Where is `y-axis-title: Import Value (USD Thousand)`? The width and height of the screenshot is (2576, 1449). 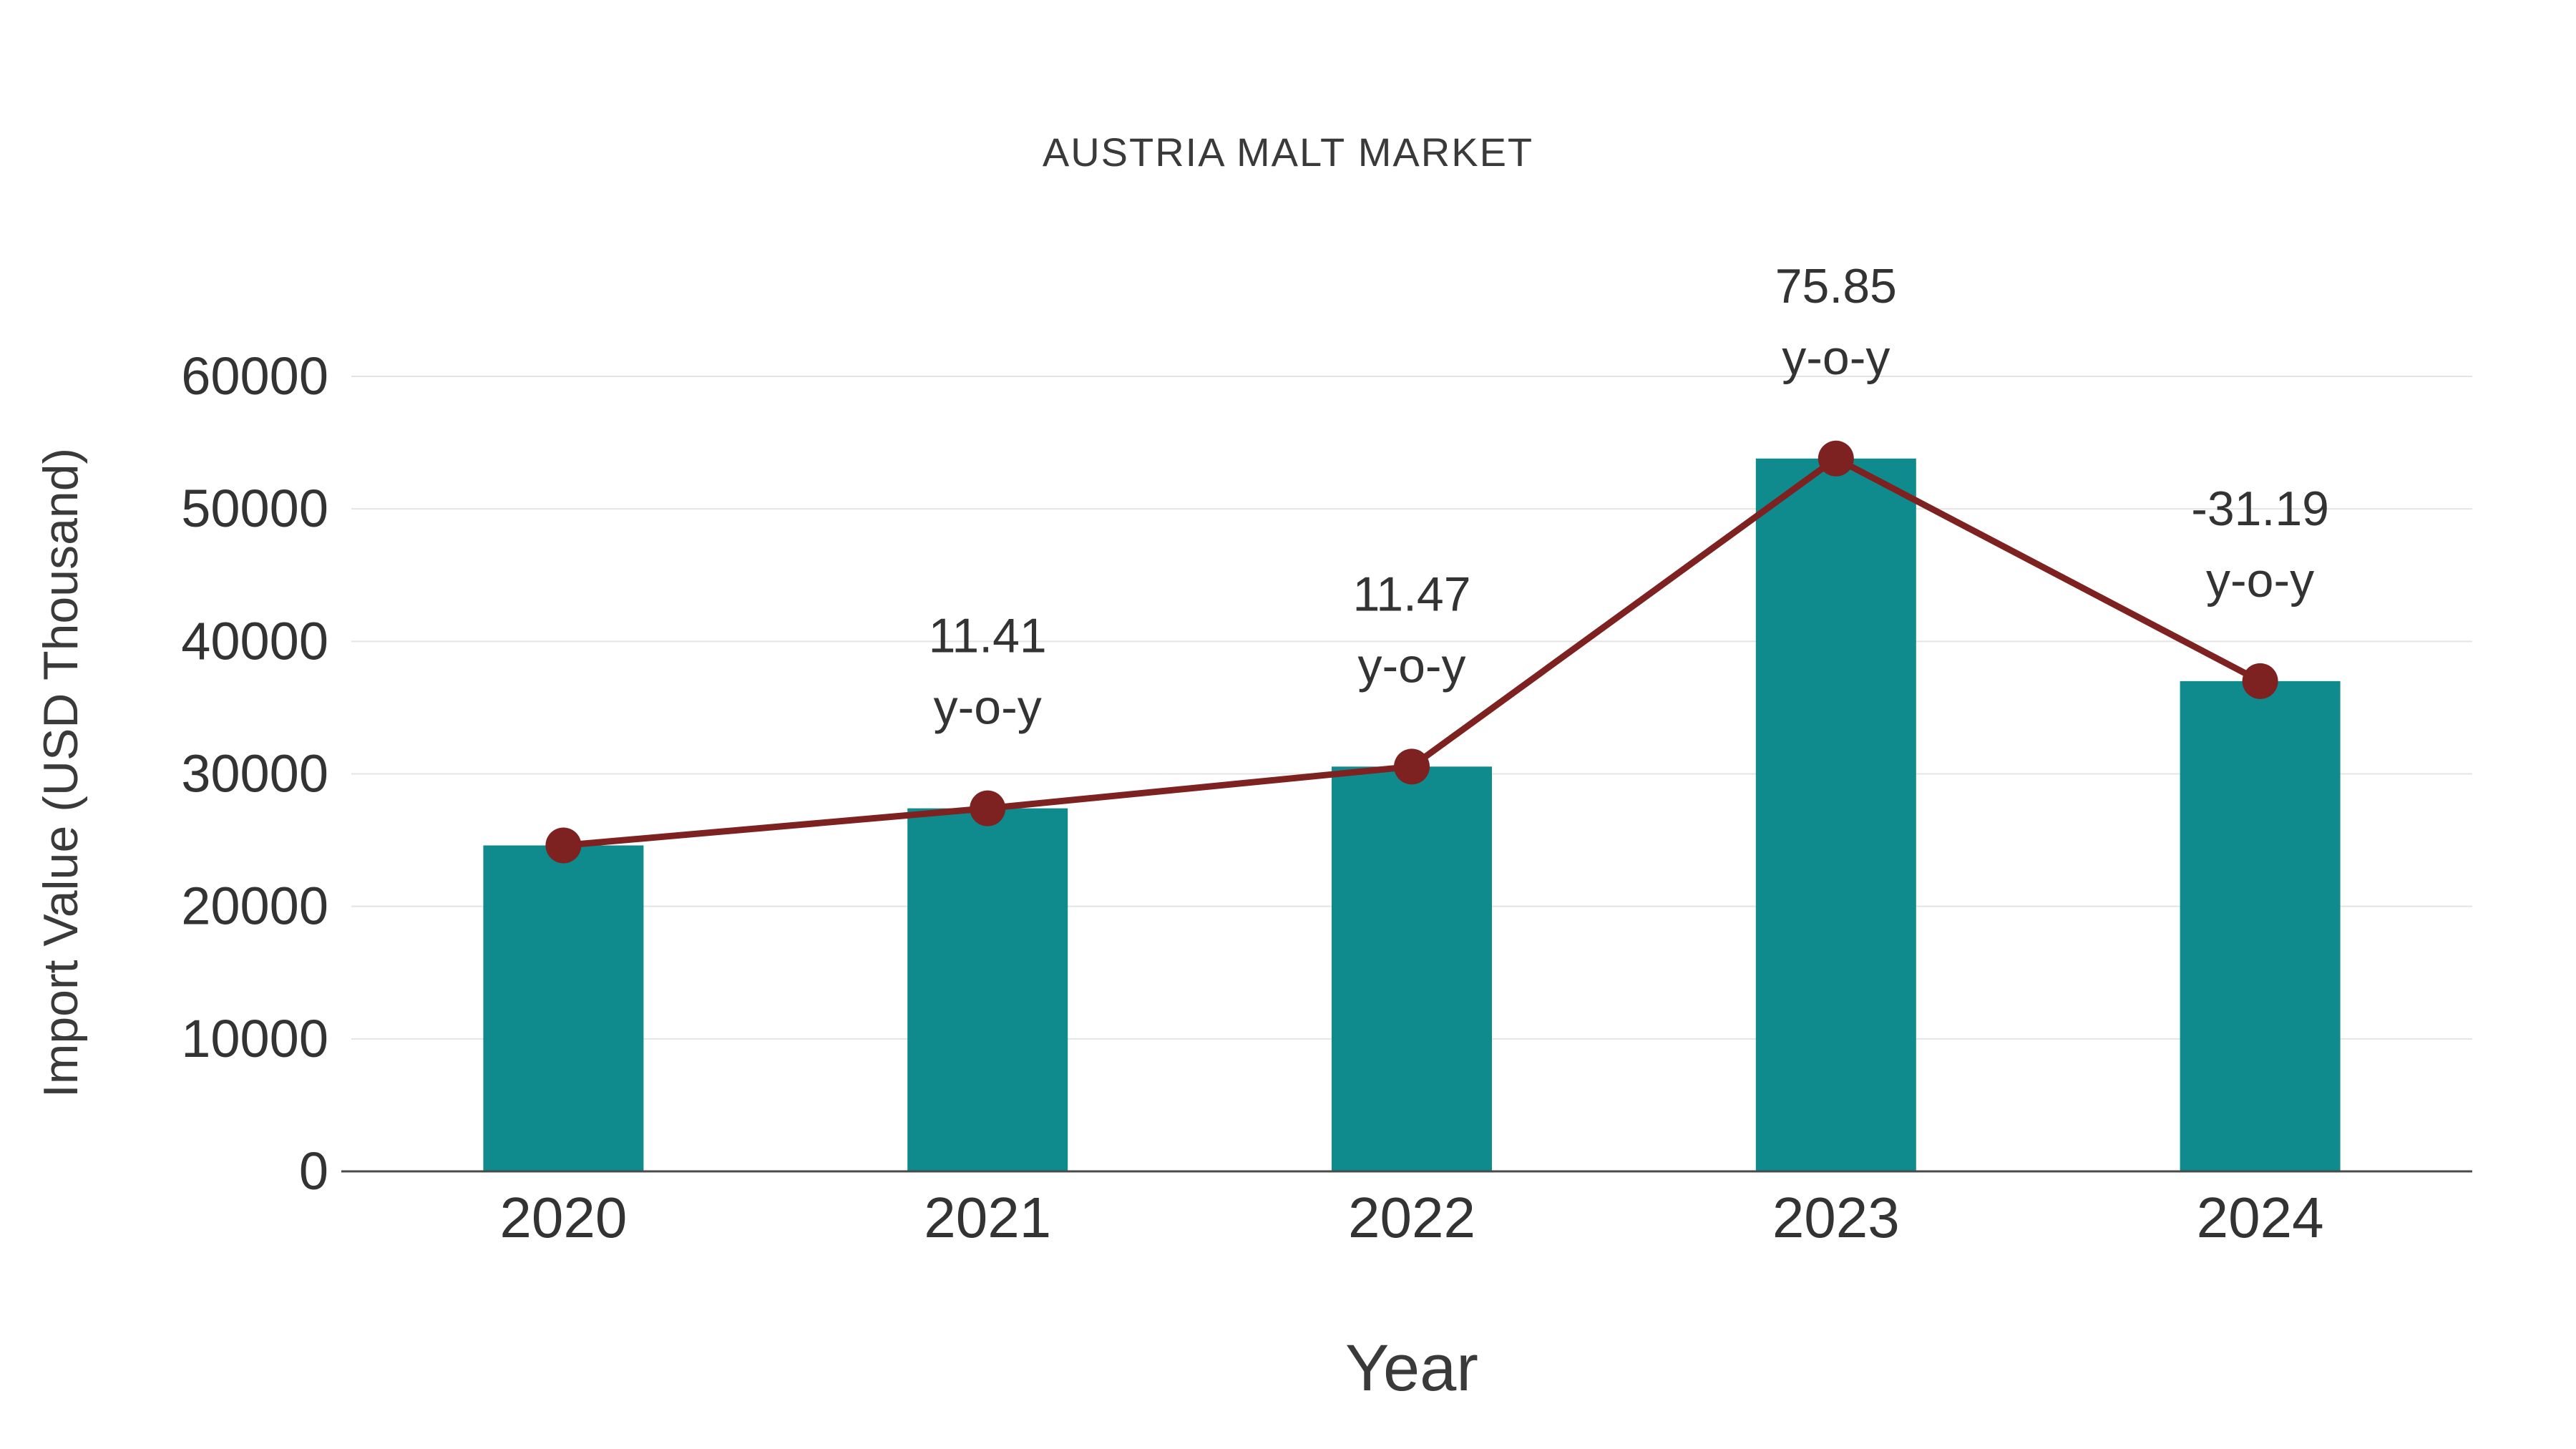
y-axis-title: Import Value (USD Thousand) is located at coordinates (61, 772).